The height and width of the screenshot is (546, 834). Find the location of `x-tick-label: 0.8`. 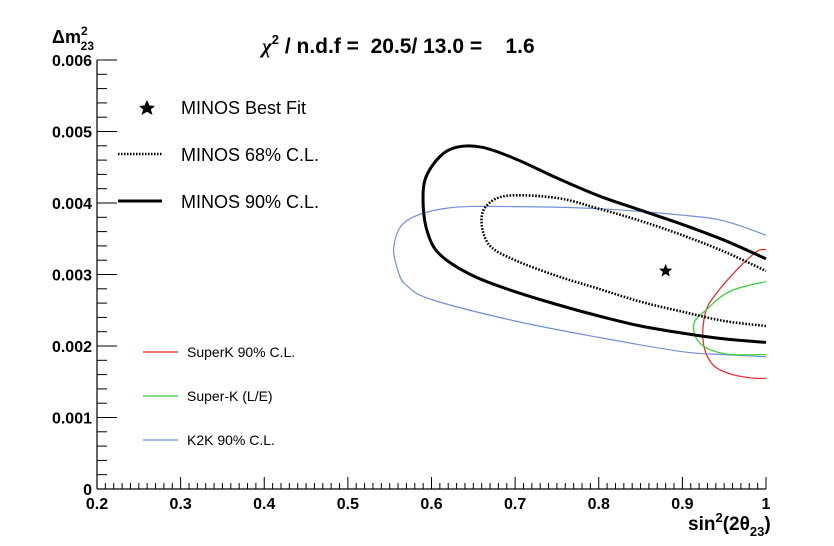

x-tick-label: 0.8 is located at coordinates (599, 504).